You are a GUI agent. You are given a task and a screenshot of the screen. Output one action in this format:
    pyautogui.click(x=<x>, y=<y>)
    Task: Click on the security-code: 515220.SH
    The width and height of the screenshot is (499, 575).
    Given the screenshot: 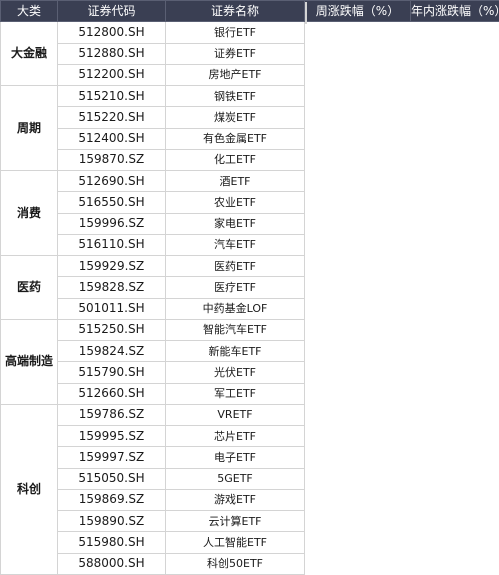 What is the action you would take?
    pyautogui.click(x=112, y=117)
    